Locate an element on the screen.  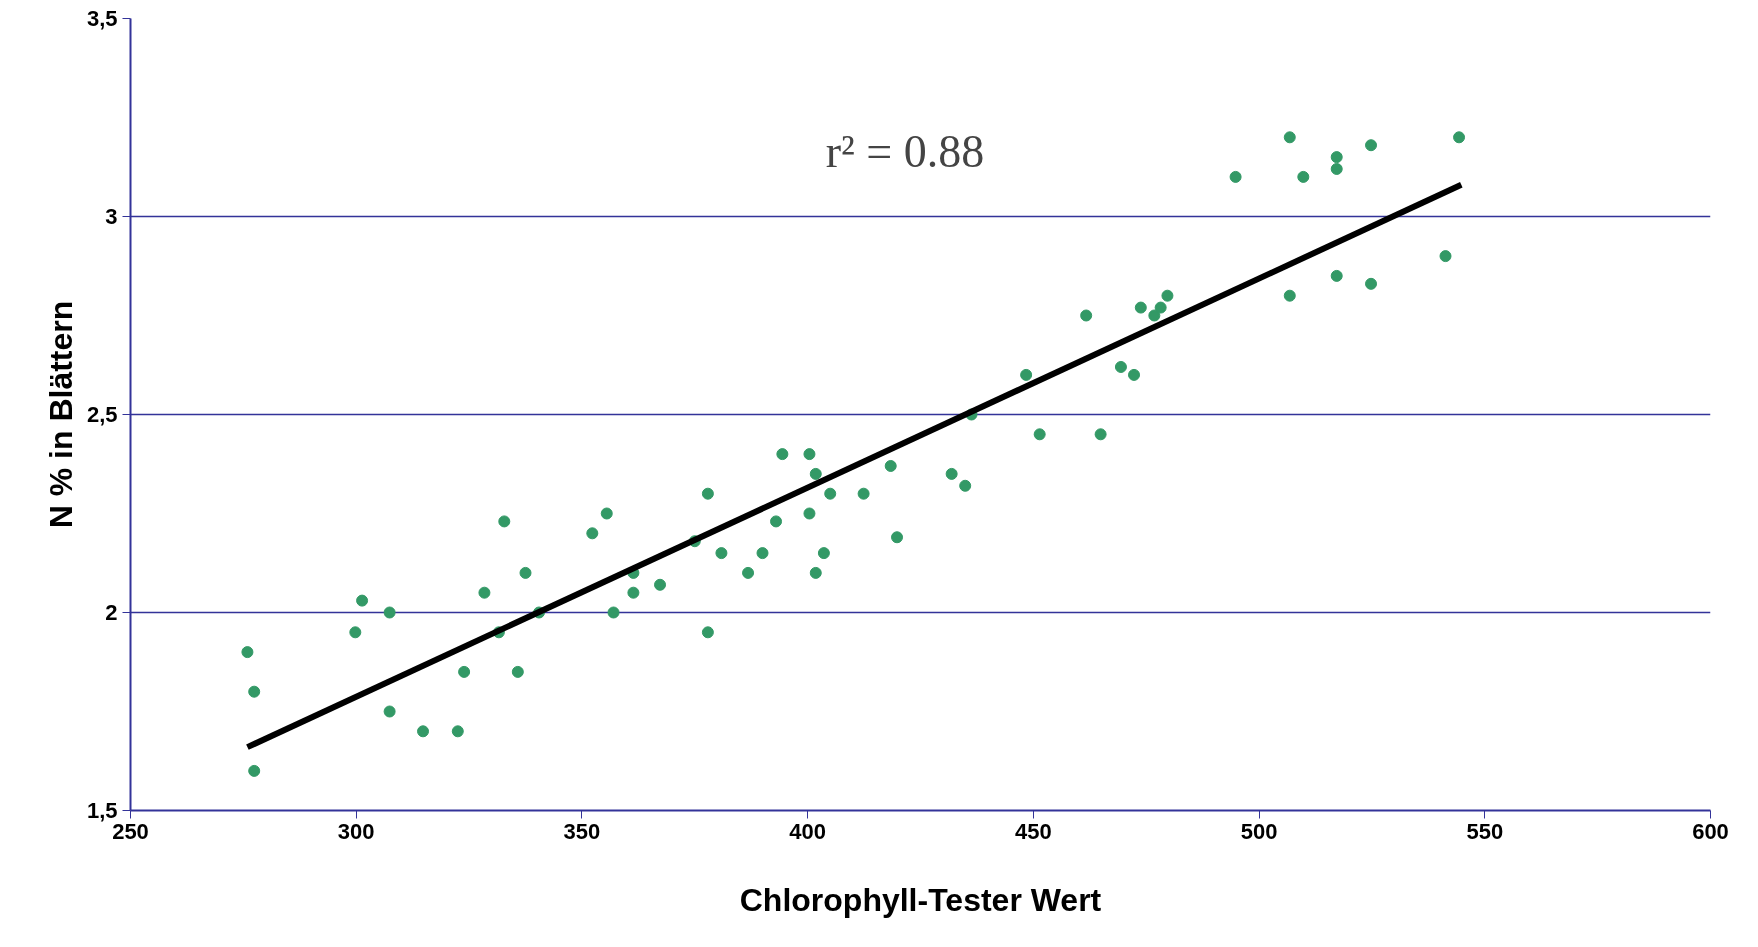
y-axis-title: N % in Blättern is located at coordinates (60, 414).